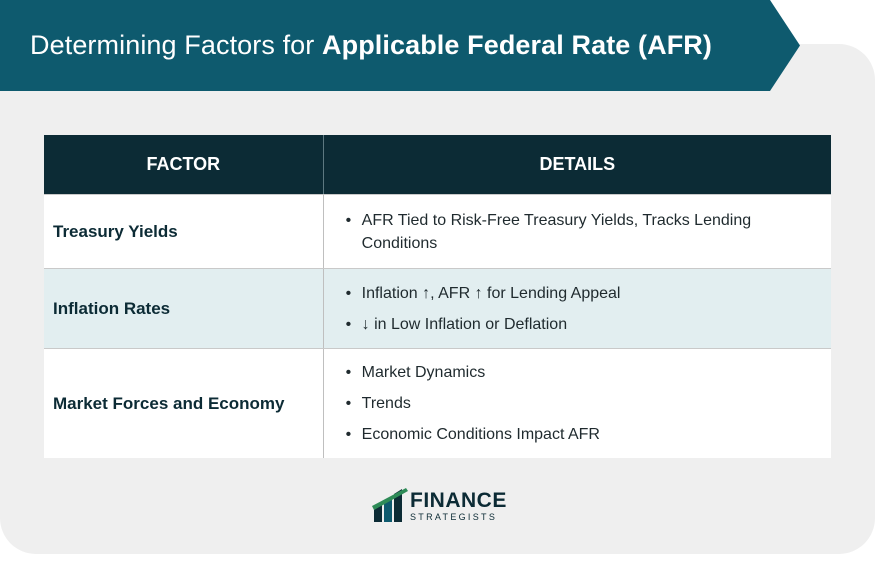 The width and height of the screenshot is (875, 572). Describe the element at coordinates (390, 505) in the screenshot. I see `finance-strategists-logo-icon` at that location.